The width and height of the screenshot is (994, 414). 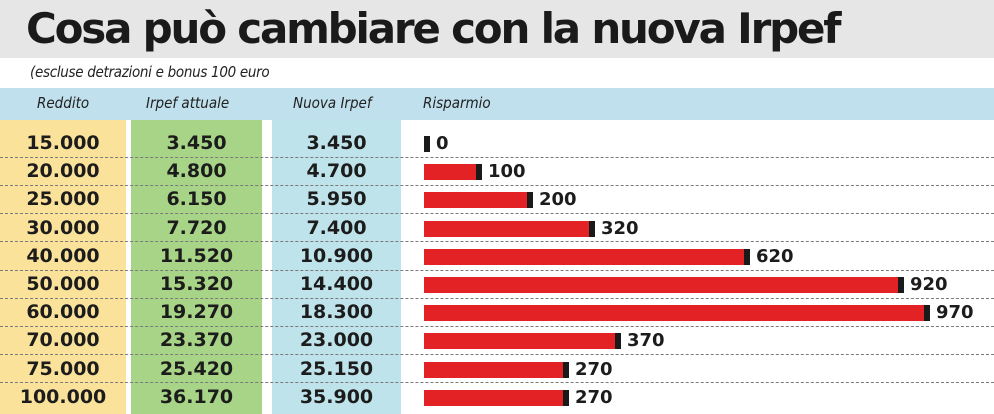 What do you see at coordinates (434, 28) in the screenshot?
I see `chart-title: Cosa può cambiare con la nuova Irpef` at bounding box center [434, 28].